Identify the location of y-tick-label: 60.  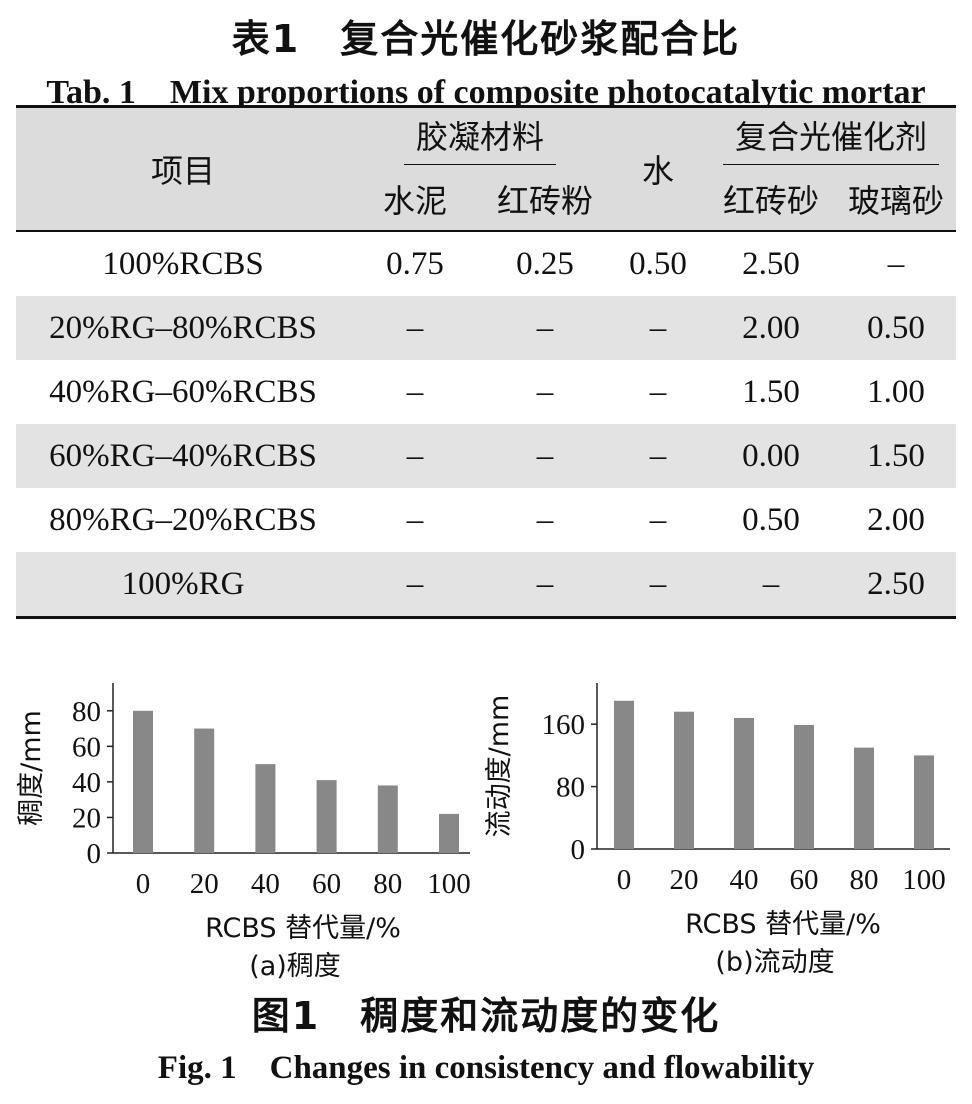
(86, 747).